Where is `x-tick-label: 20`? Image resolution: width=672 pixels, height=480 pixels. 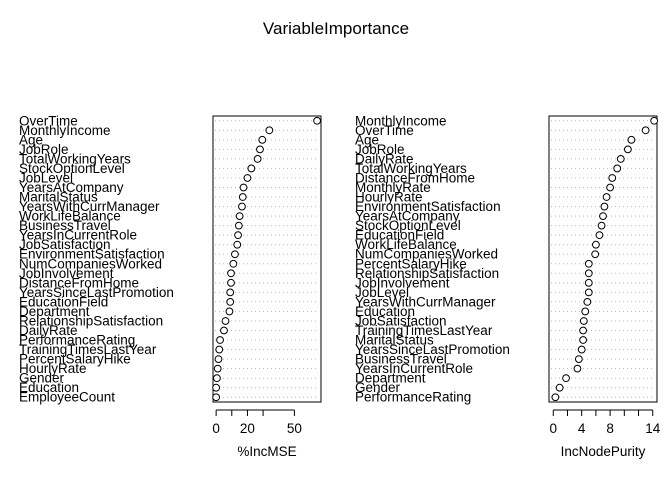
x-tick-label: 20 is located at coordinates (247, 428).